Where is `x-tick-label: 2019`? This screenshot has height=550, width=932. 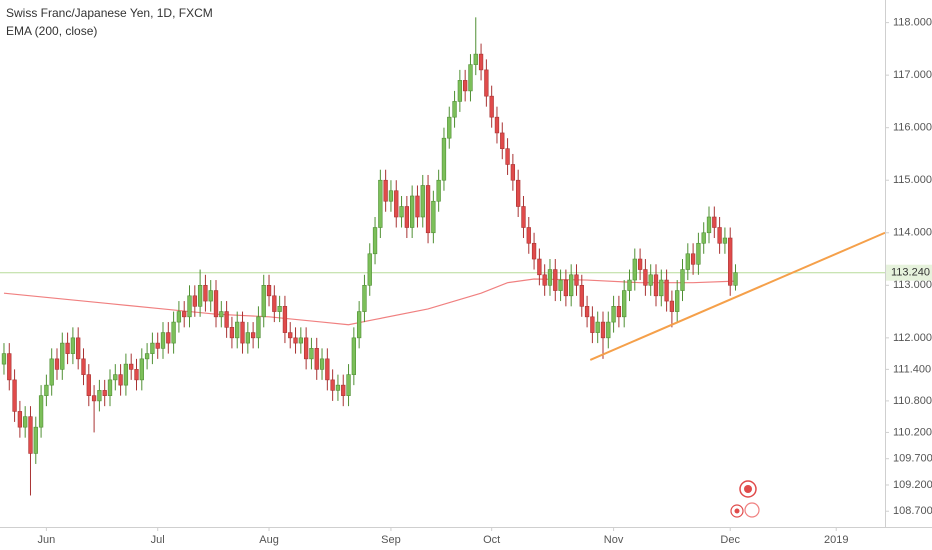 x-tick-label: 2019 is located at coordinates (836, 540).